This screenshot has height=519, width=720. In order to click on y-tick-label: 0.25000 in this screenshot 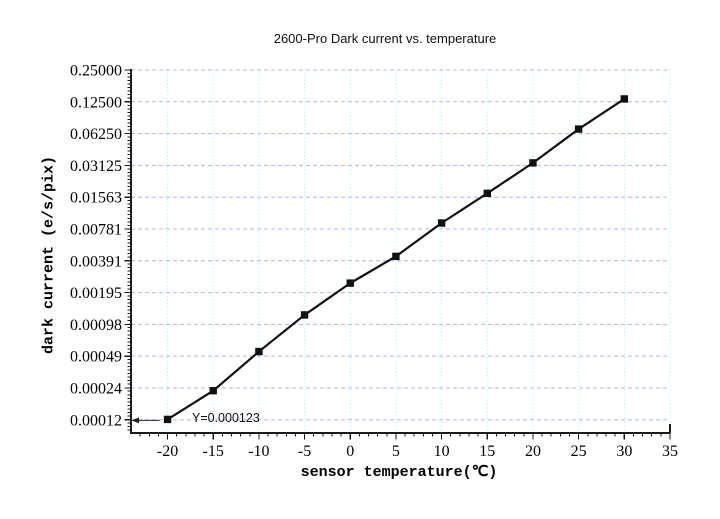, I will do `click(96, 70)`.